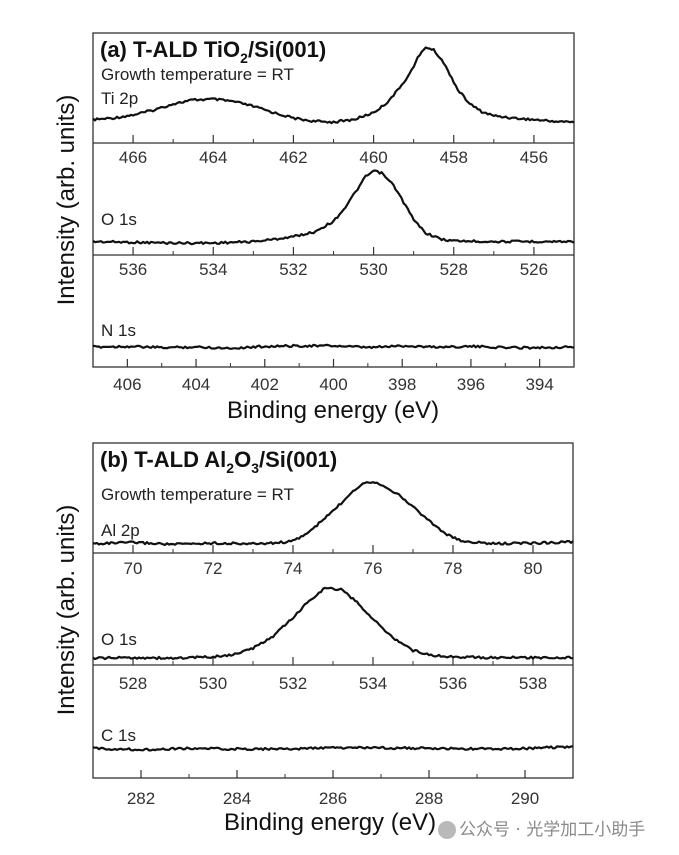 The width and height of the screenshot is (679, 855). I want to click on subplot-label-ti-2p: Ti 2p, so click(119, 98).